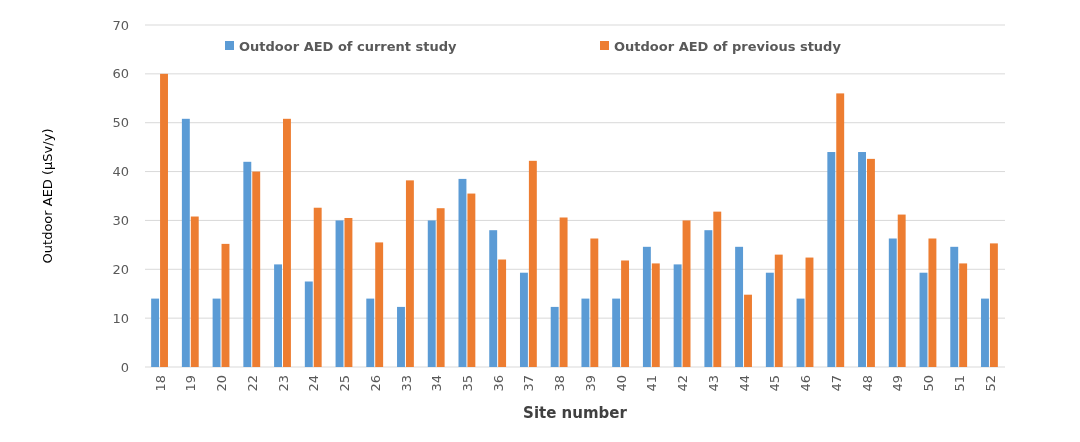  I want to click on x-tick-label: 19, so click(191, 383).